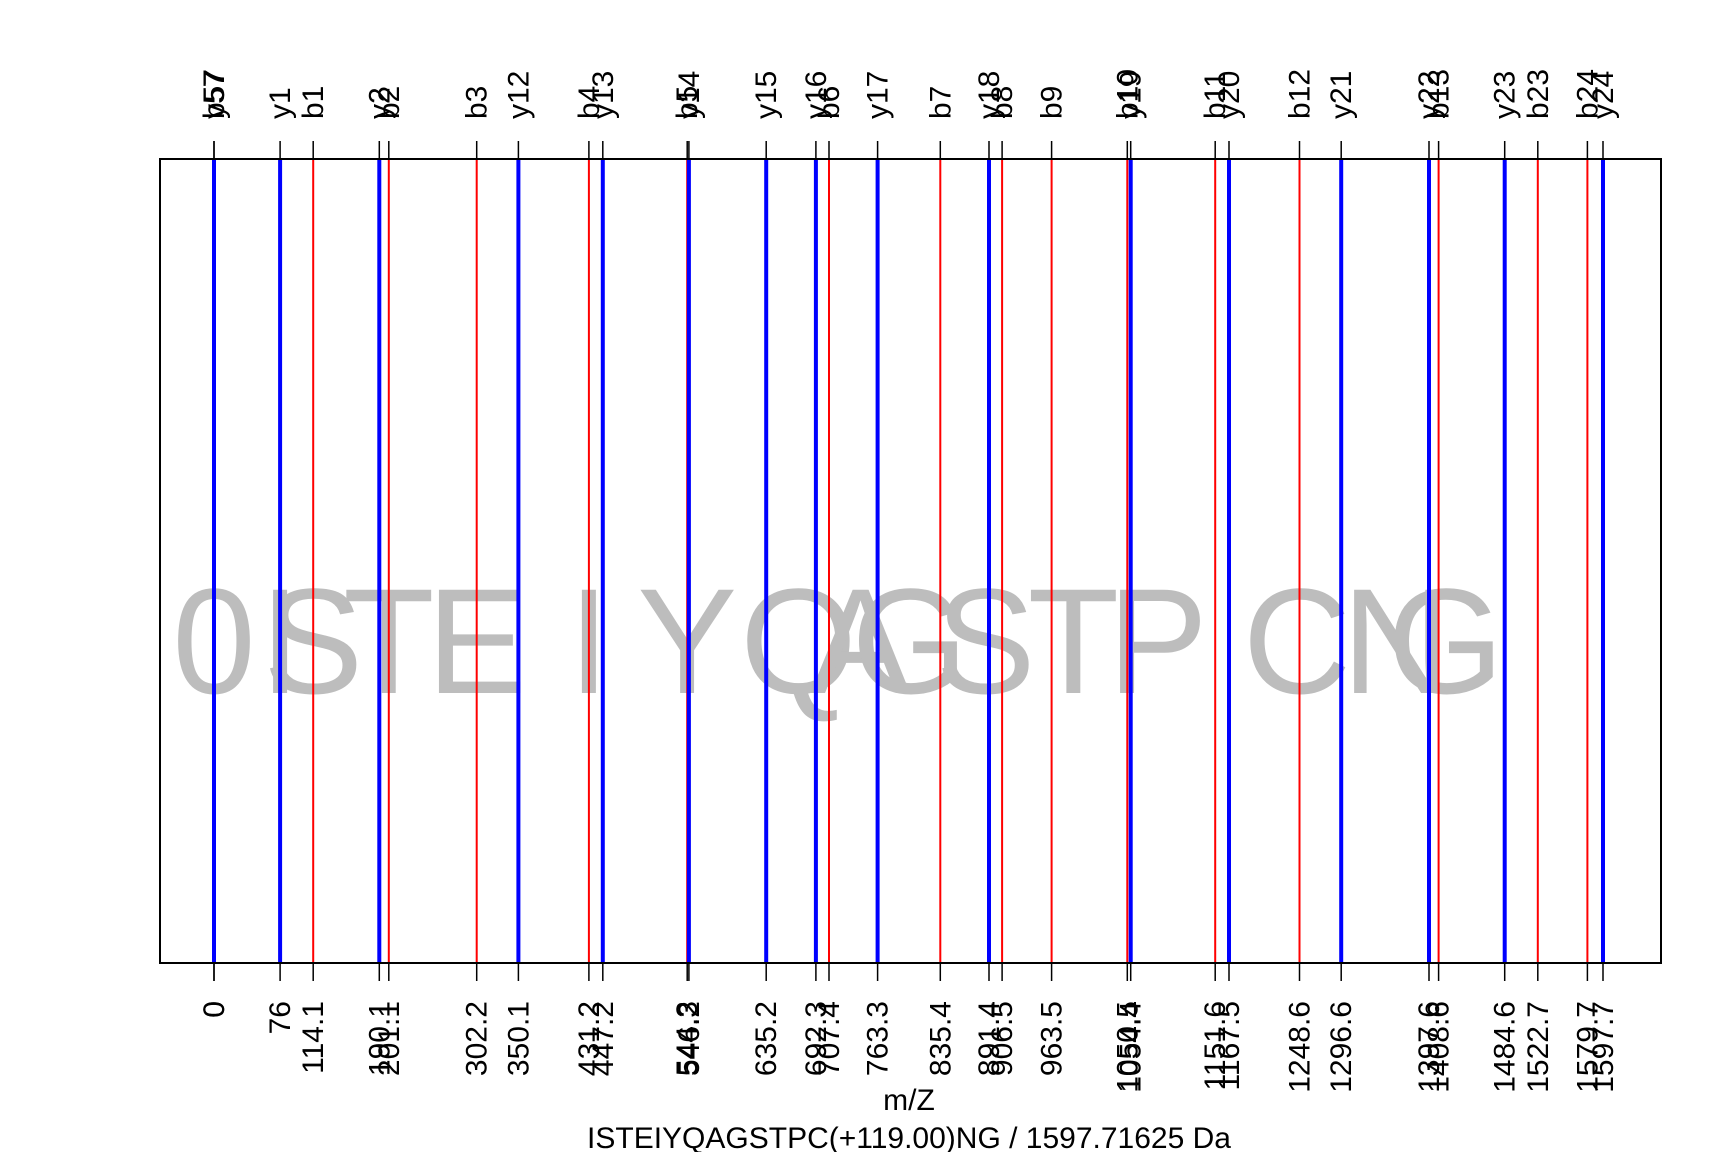  Describe the element at coordinates (379, 103) in the screenshot. I see `y-ion-label: y2` at that location.